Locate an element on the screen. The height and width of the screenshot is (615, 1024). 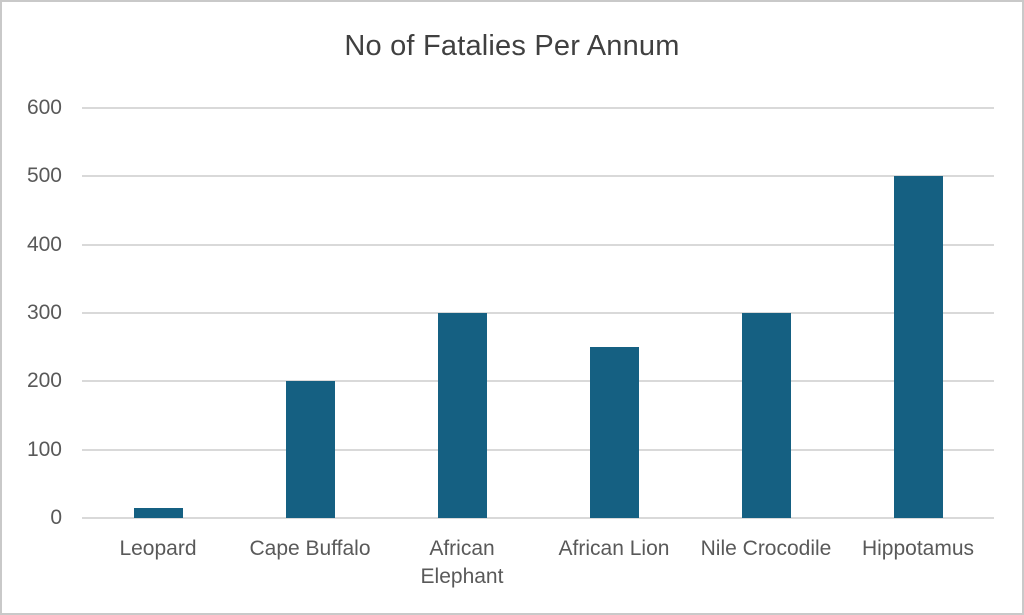
y-tick-label-500: 500 is located at coordinates (44, 176).